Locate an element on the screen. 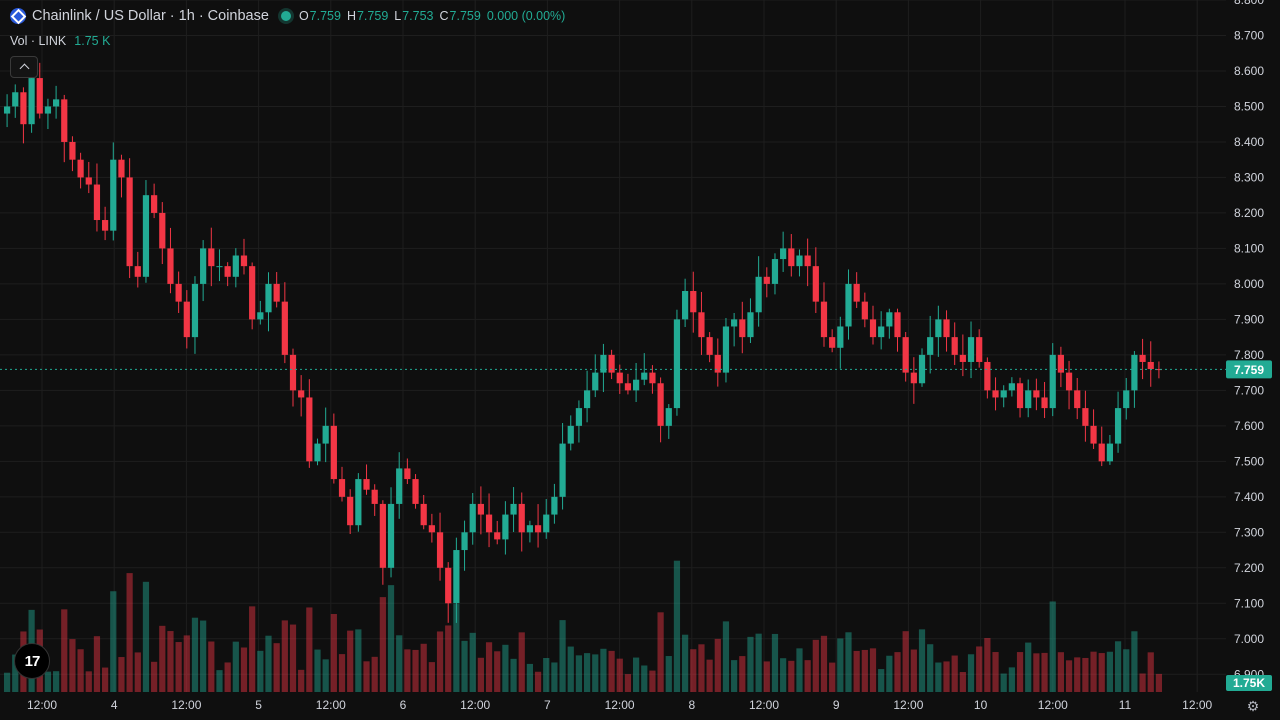 The height and width of the screenshot is (720, 1280). ohlc-low: L7.753 is located at coordinates (414, 16).